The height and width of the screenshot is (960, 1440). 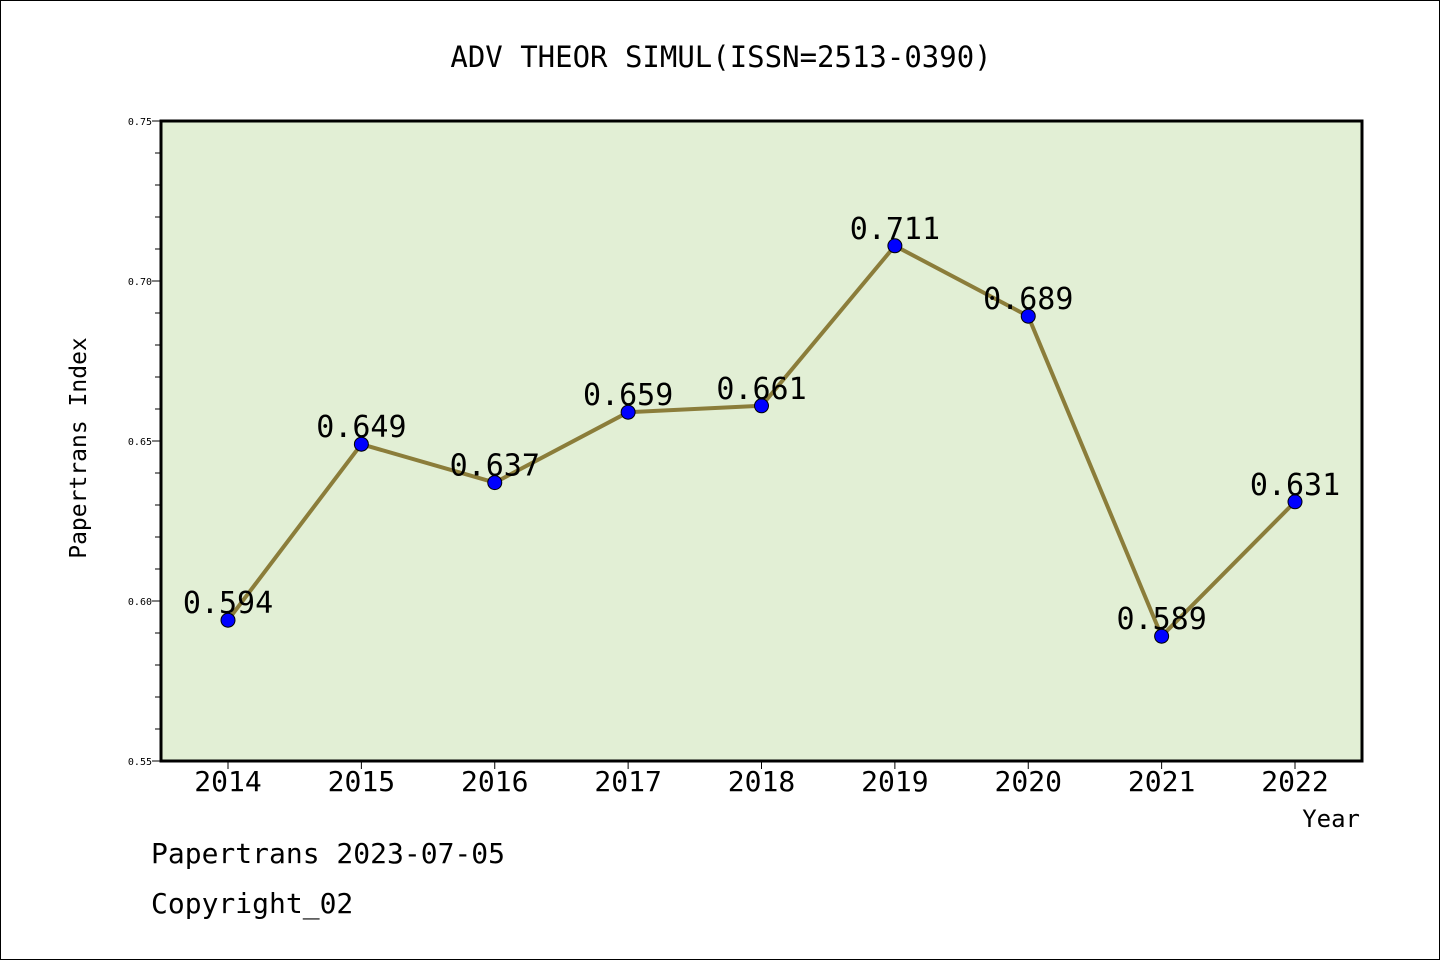 What do you see at coordinates (328, 853) in the screenshot?
I see `footer-date: Papertrans 2023-07-05` at bounding box center [328, 853].